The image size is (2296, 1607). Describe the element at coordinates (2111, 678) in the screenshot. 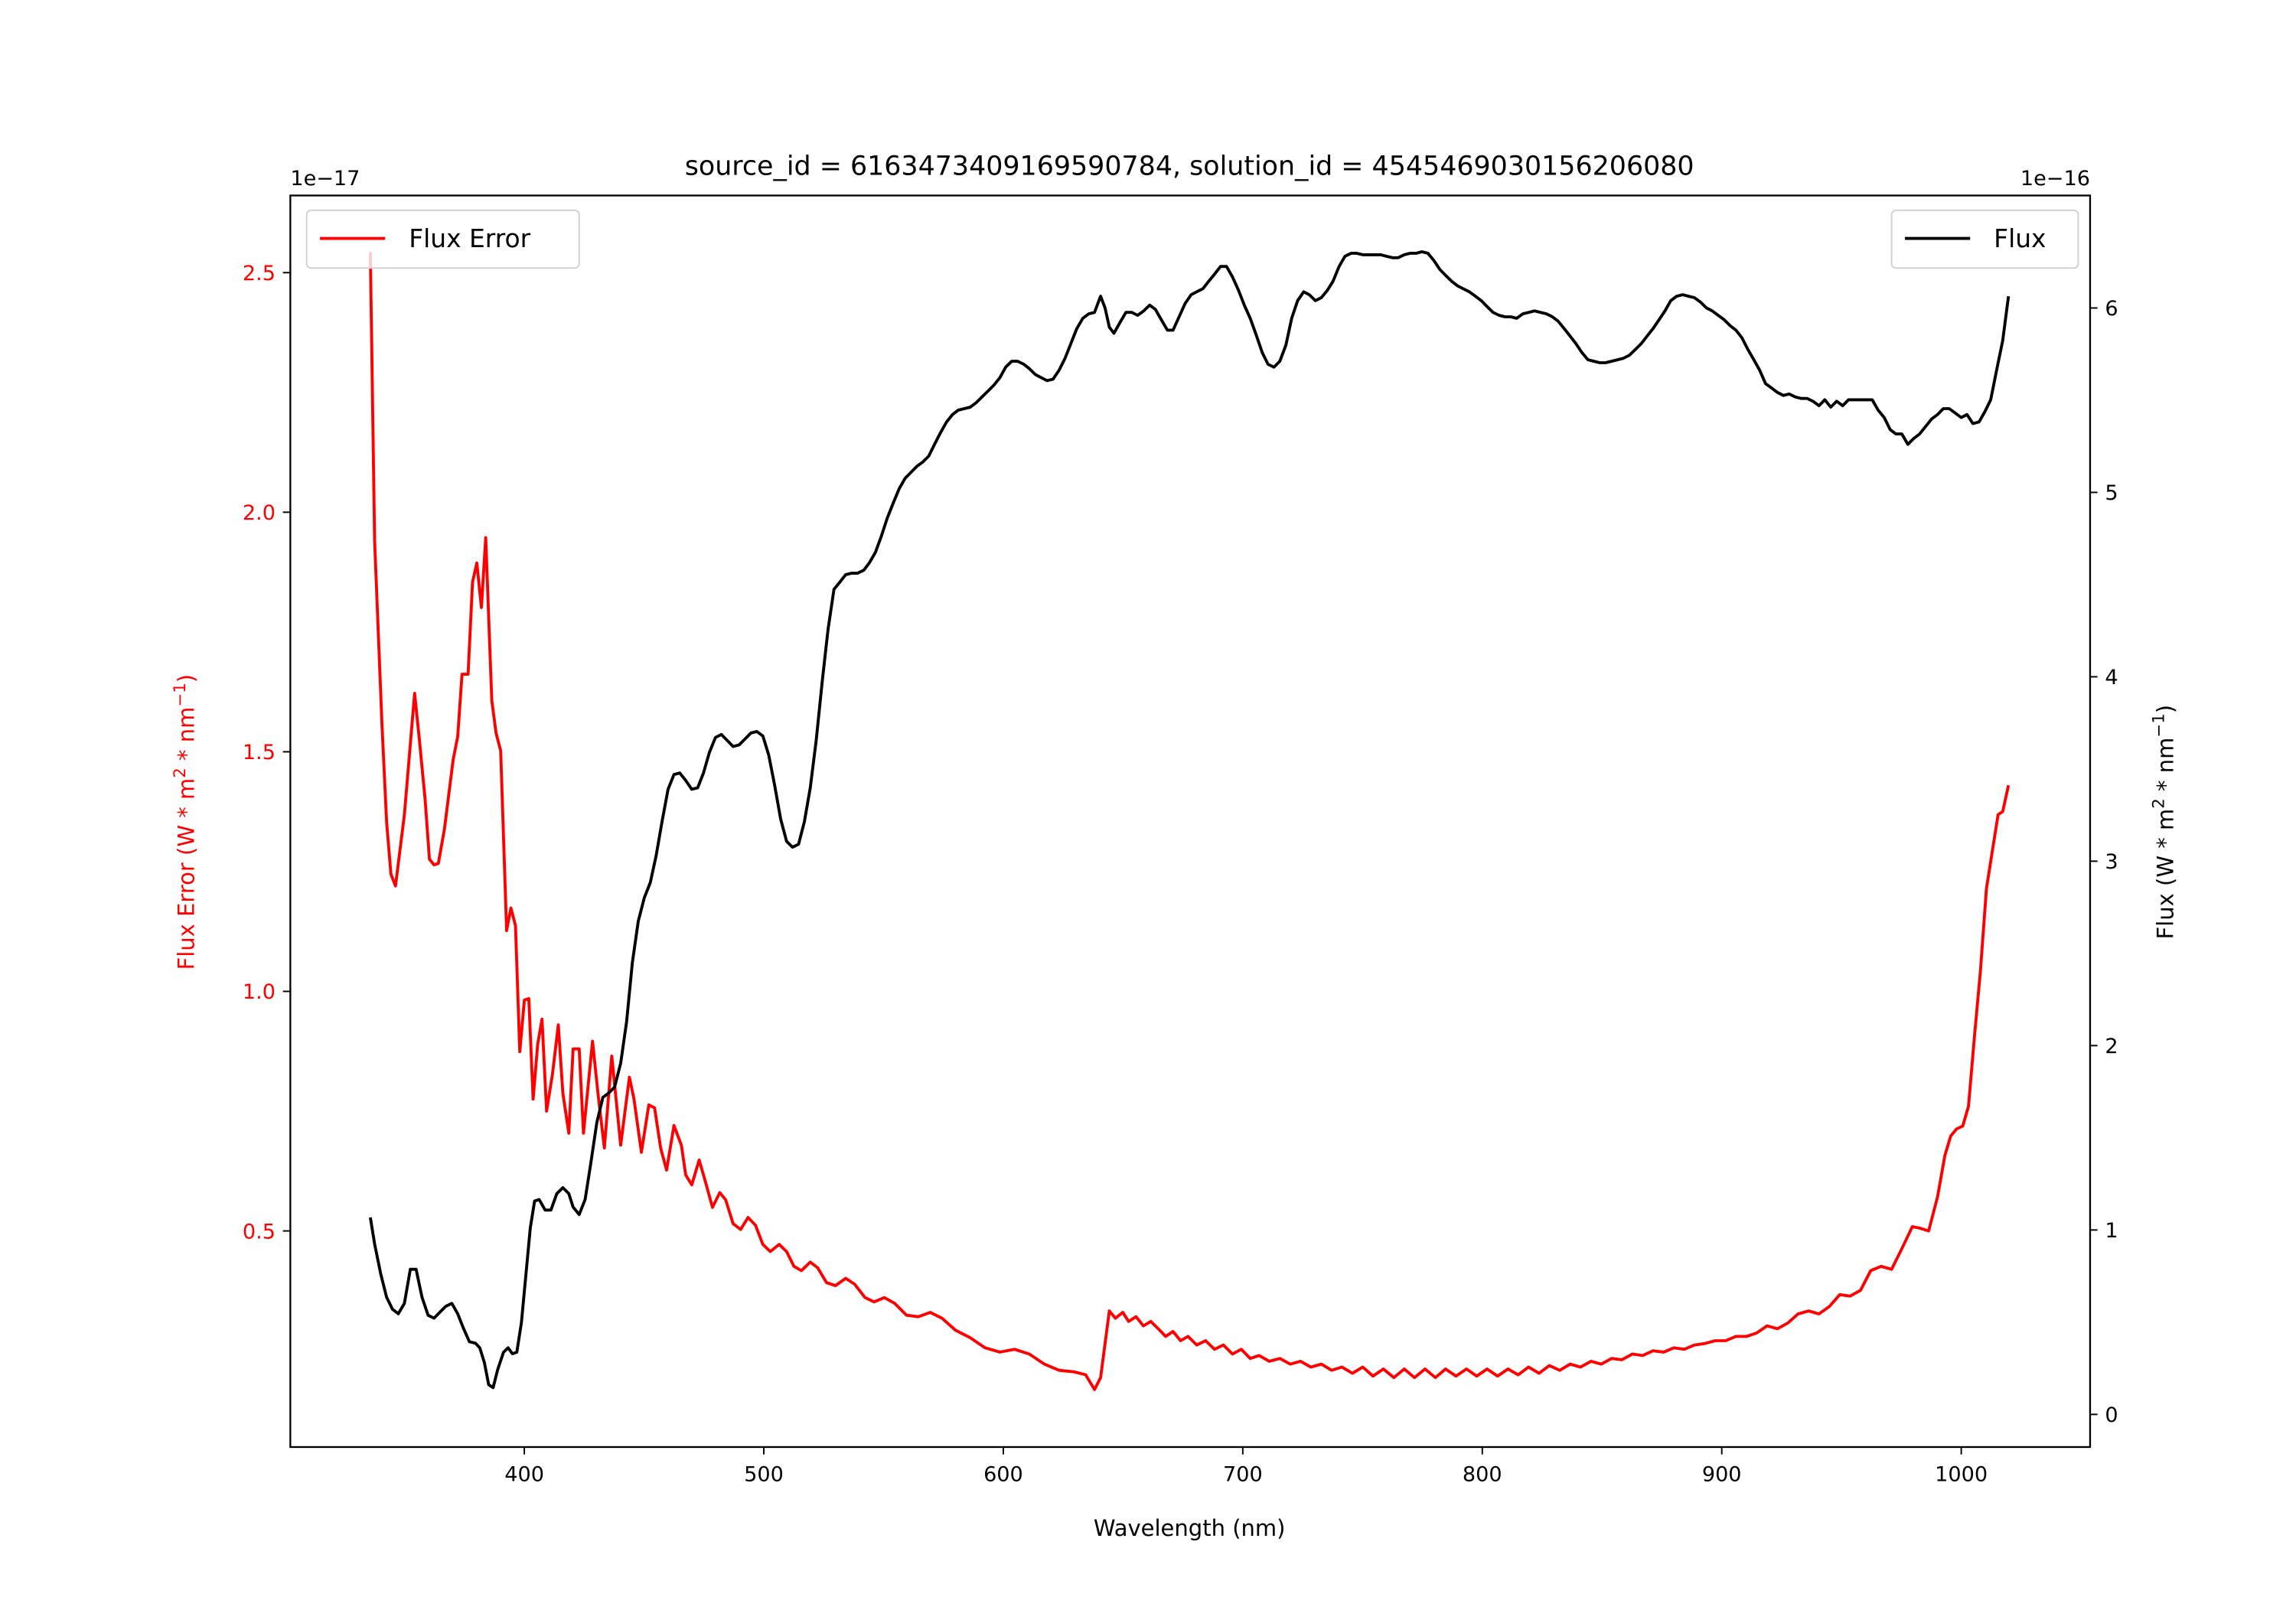

I see `right-y-tick-label: 4` at that location.